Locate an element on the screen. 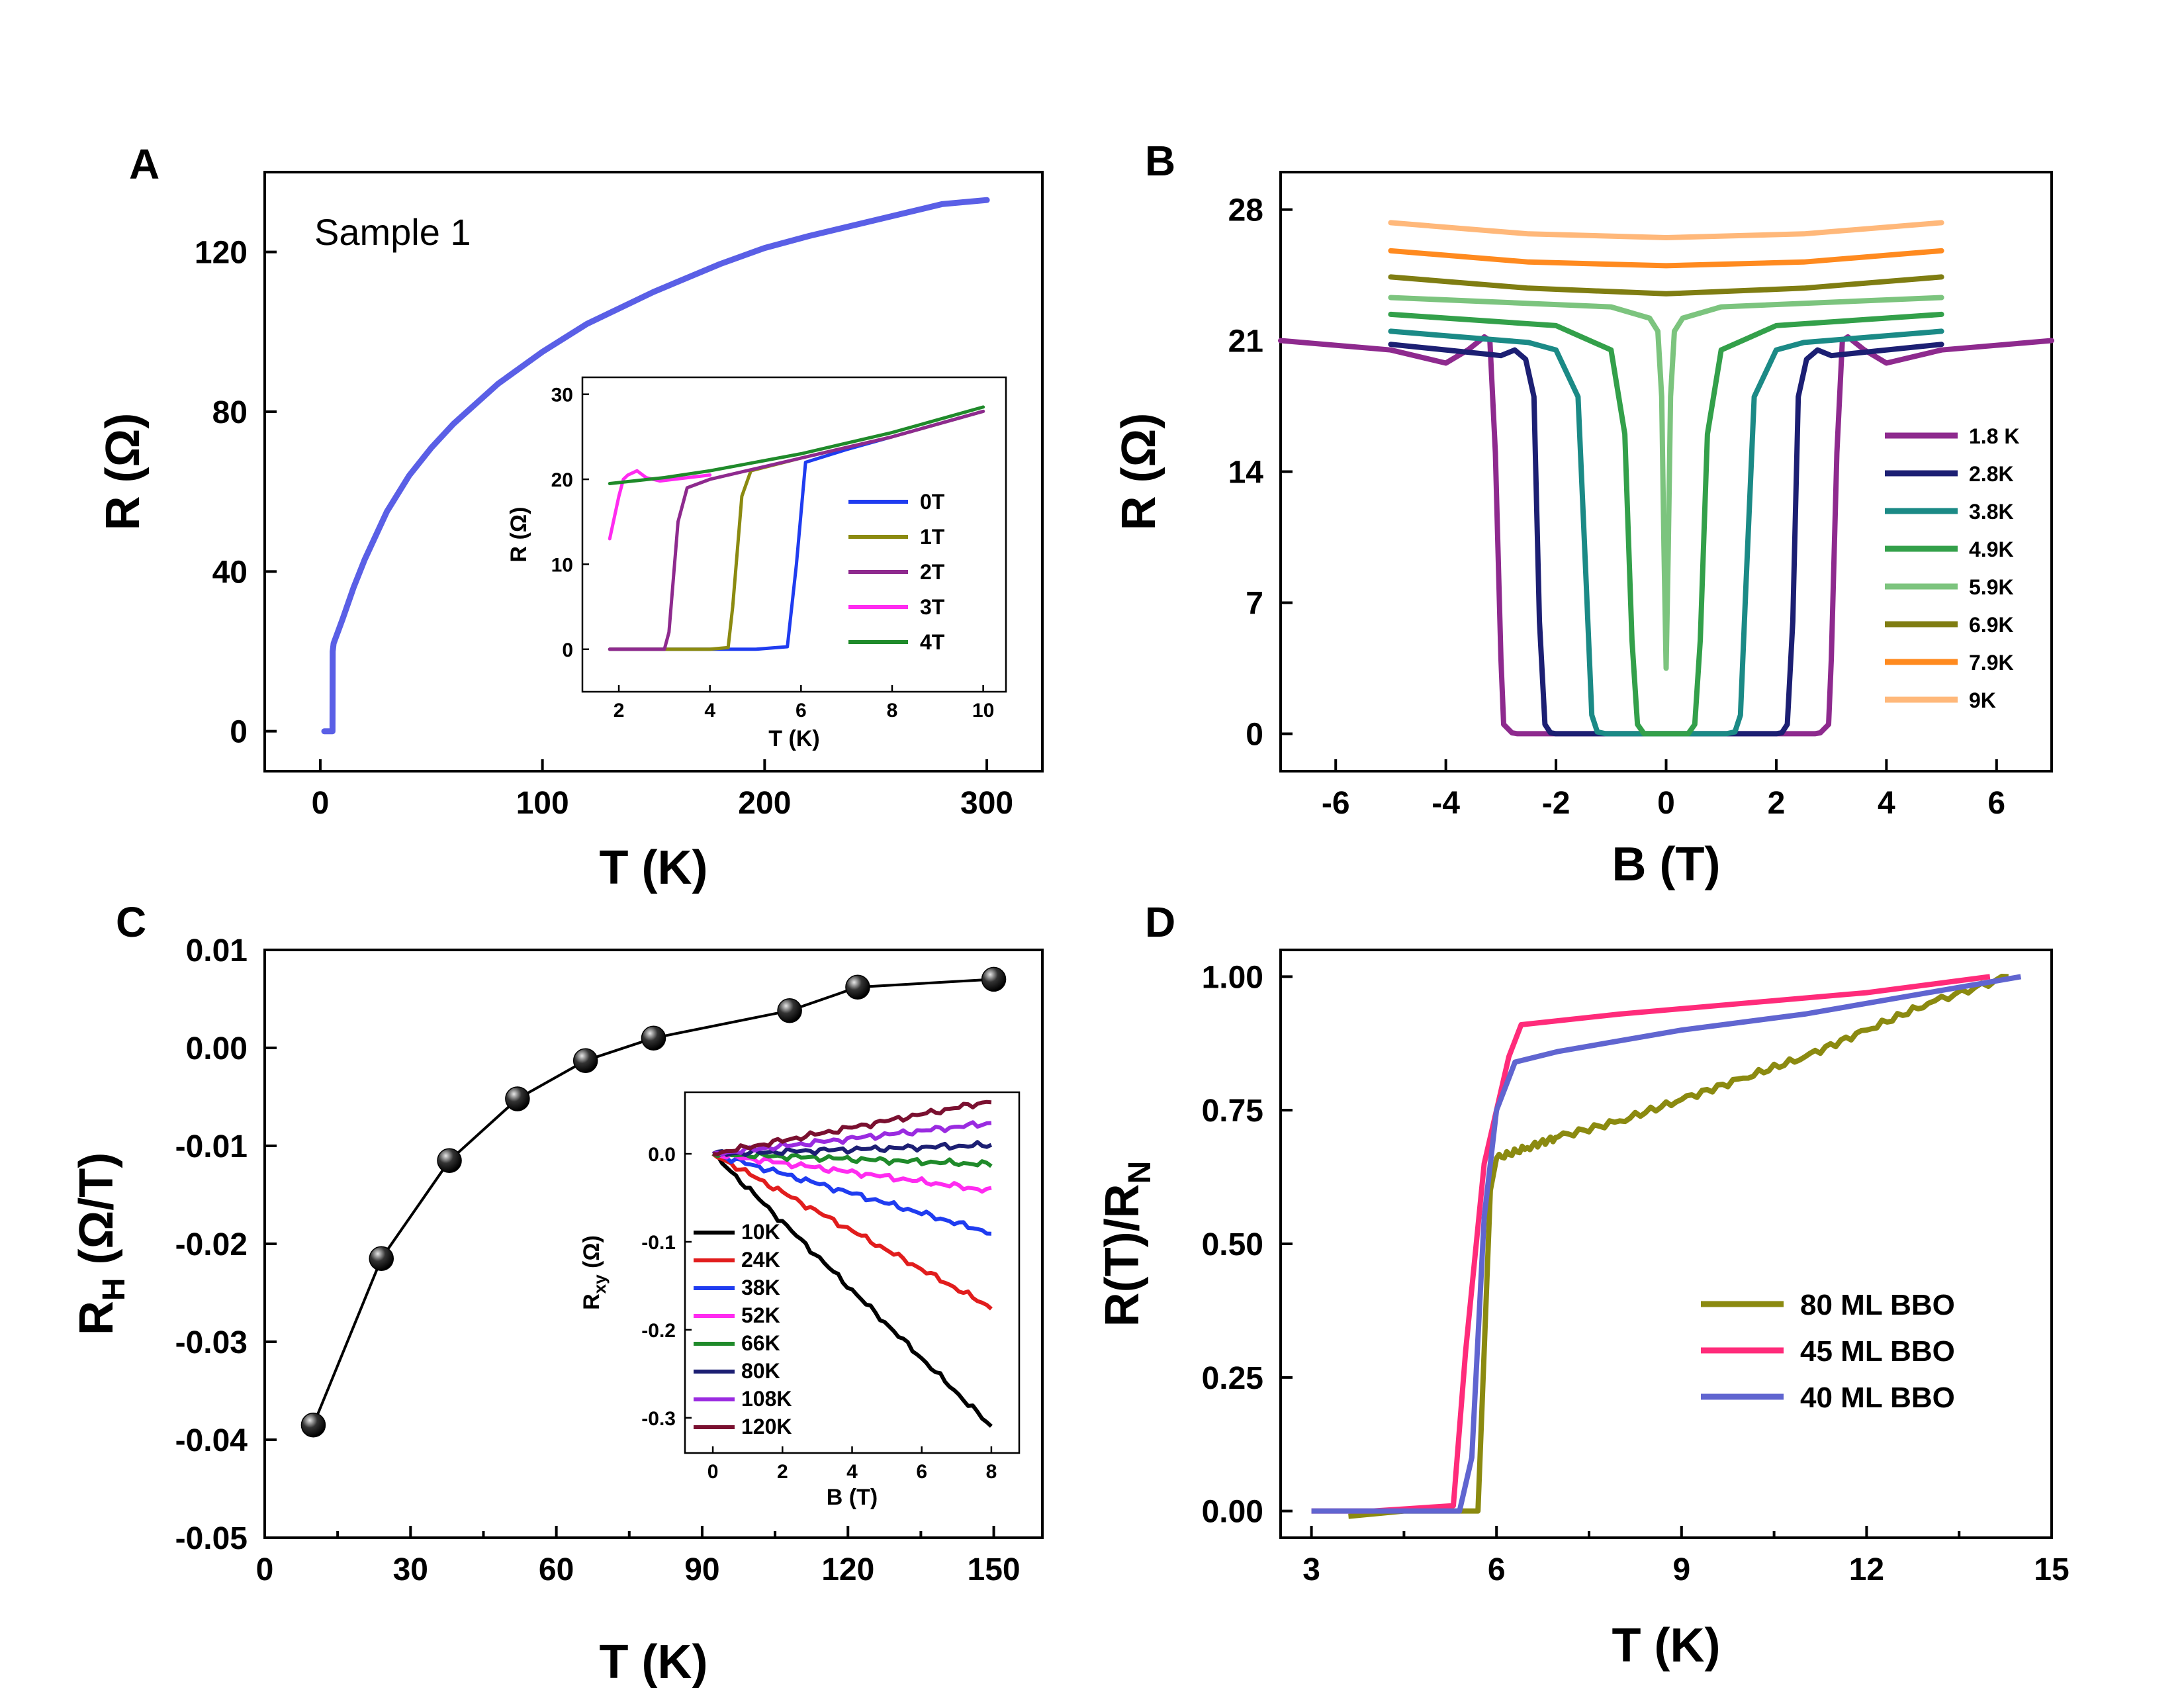  panel-c-xtick-label: 0 is located at coordinates (265, 1569).